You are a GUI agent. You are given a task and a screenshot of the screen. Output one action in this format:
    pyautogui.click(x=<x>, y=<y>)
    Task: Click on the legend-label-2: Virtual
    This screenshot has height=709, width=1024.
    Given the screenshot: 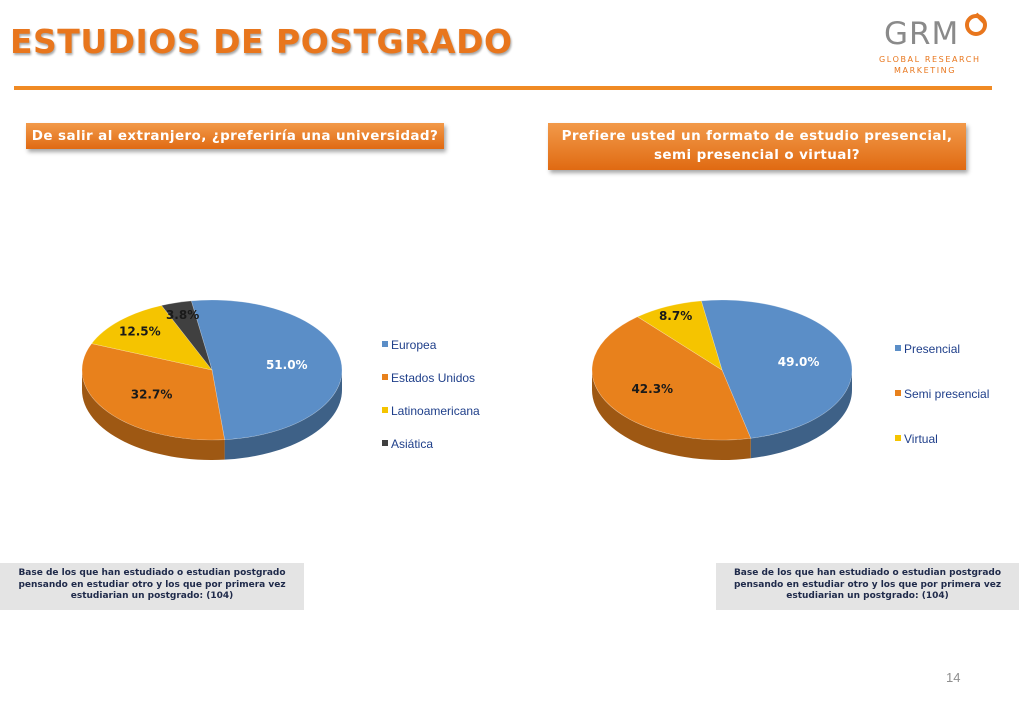 What is the action you would take?
    pyautogui.click(x=921, y=439)
    